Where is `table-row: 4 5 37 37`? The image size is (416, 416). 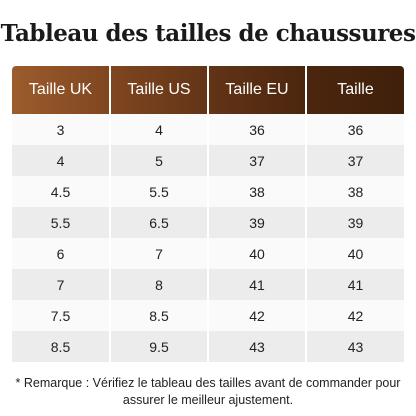 table-row: 4 5 37 37 is located at coordinates (208, 160).